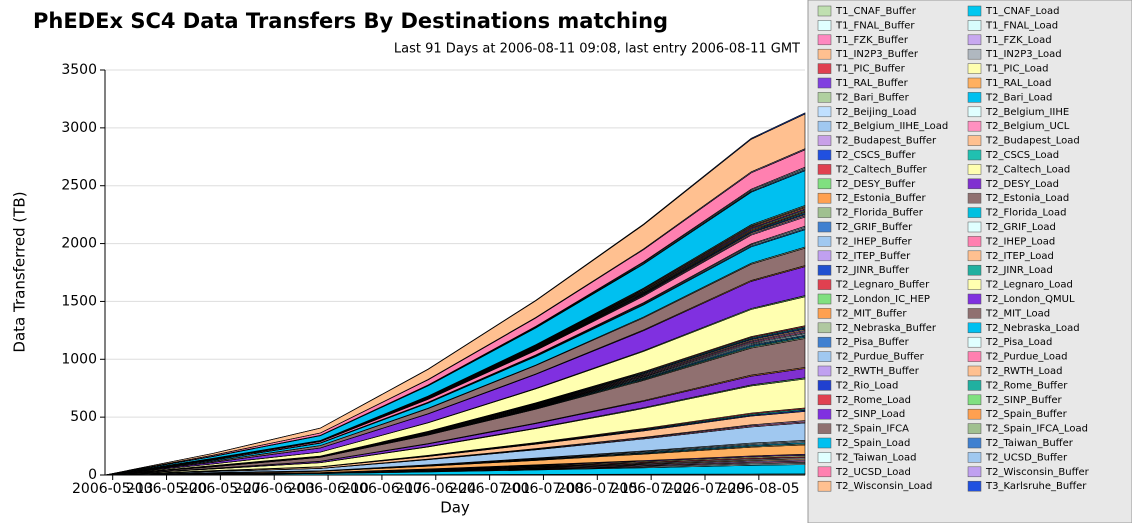 The image size is (1132, 523). I want to click on x-tick-label: 2006-06-24, so click(435, 489).